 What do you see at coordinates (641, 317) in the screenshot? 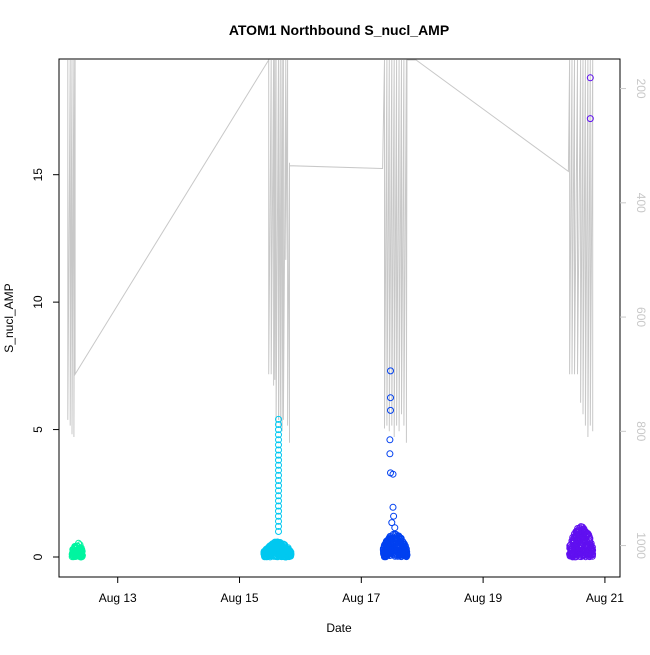
I see `y2-tick-label: 600` at bounding box center [641, 317].